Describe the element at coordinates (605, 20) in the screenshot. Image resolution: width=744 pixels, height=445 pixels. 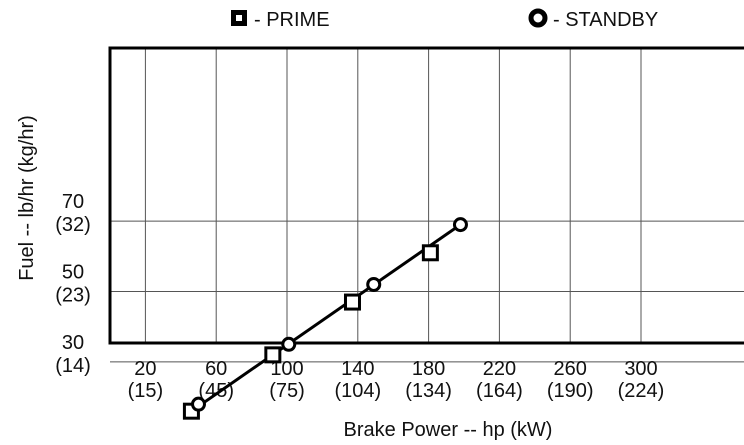
I see `legend-standby-label: - STANDBY` at that location.